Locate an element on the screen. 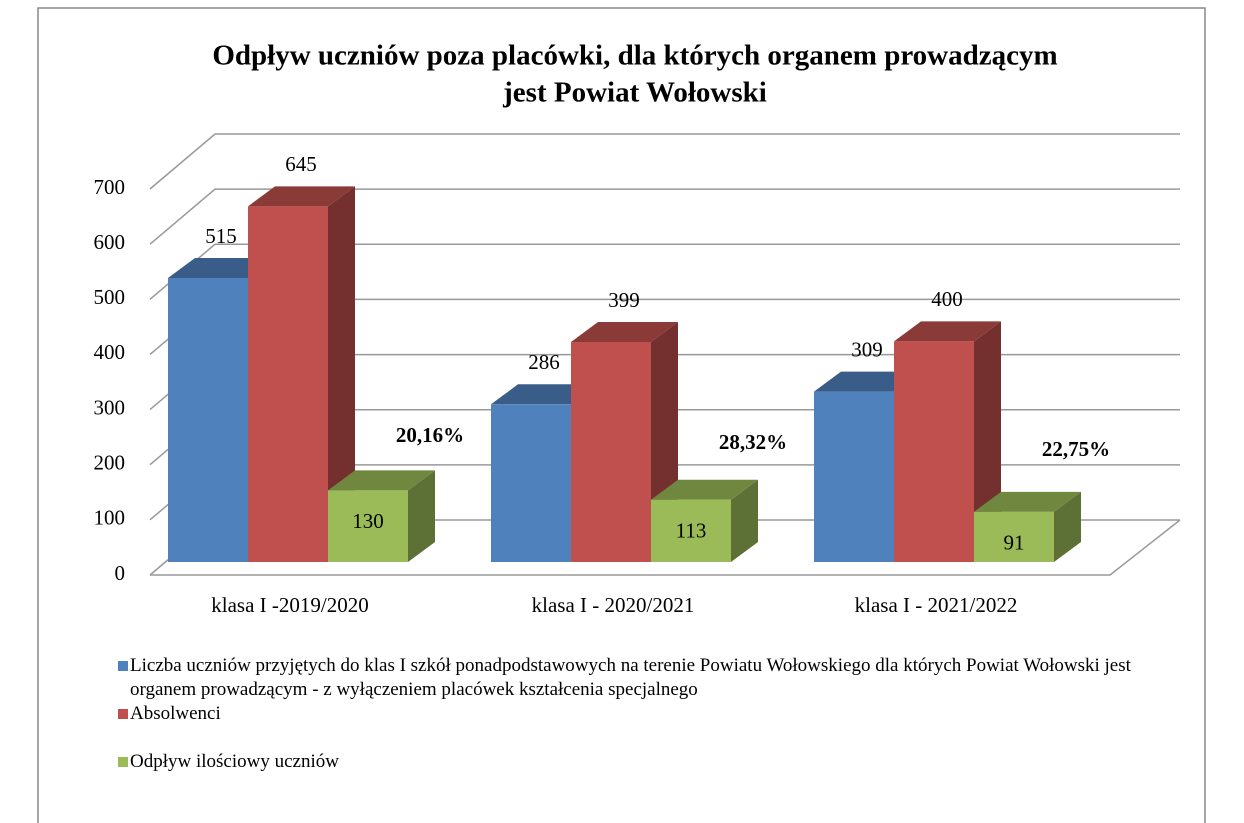 This screenshot has height=823, width=1244. data-label: 645 is located at coordinates (301, 164).